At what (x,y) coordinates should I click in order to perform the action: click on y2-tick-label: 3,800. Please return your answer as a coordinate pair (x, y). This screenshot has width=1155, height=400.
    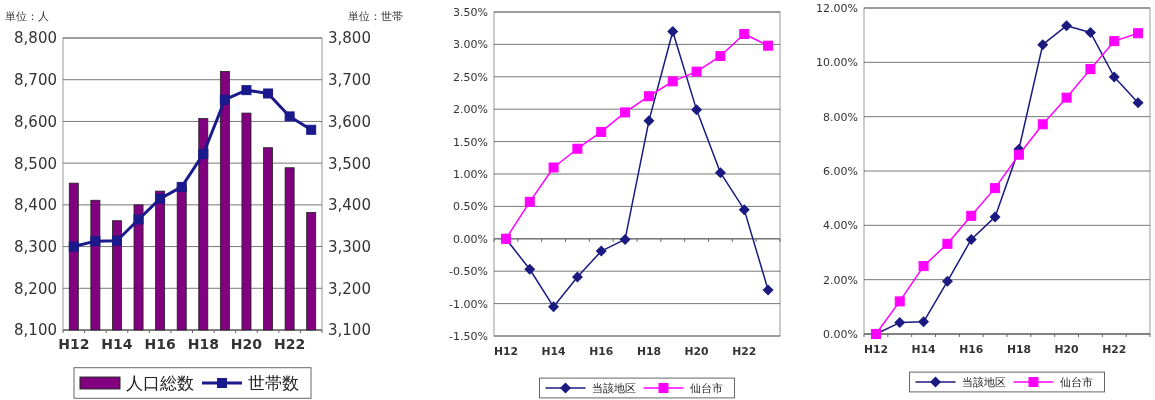
    Looking at the image, I should click on (349, 38).